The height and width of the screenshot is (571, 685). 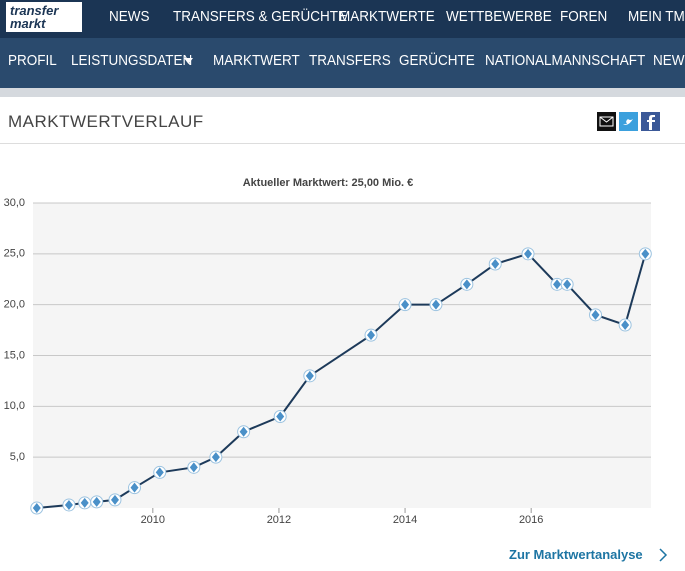 I want to click on nav-item: FOREN, so click(x=584, y=16).